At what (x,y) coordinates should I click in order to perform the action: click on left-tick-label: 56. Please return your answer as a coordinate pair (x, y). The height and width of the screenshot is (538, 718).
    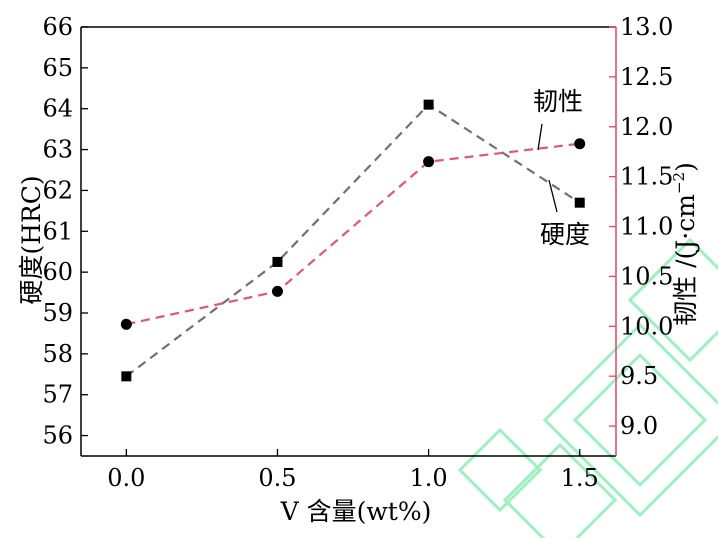
    Looking at the image, I should click on (57, 436).